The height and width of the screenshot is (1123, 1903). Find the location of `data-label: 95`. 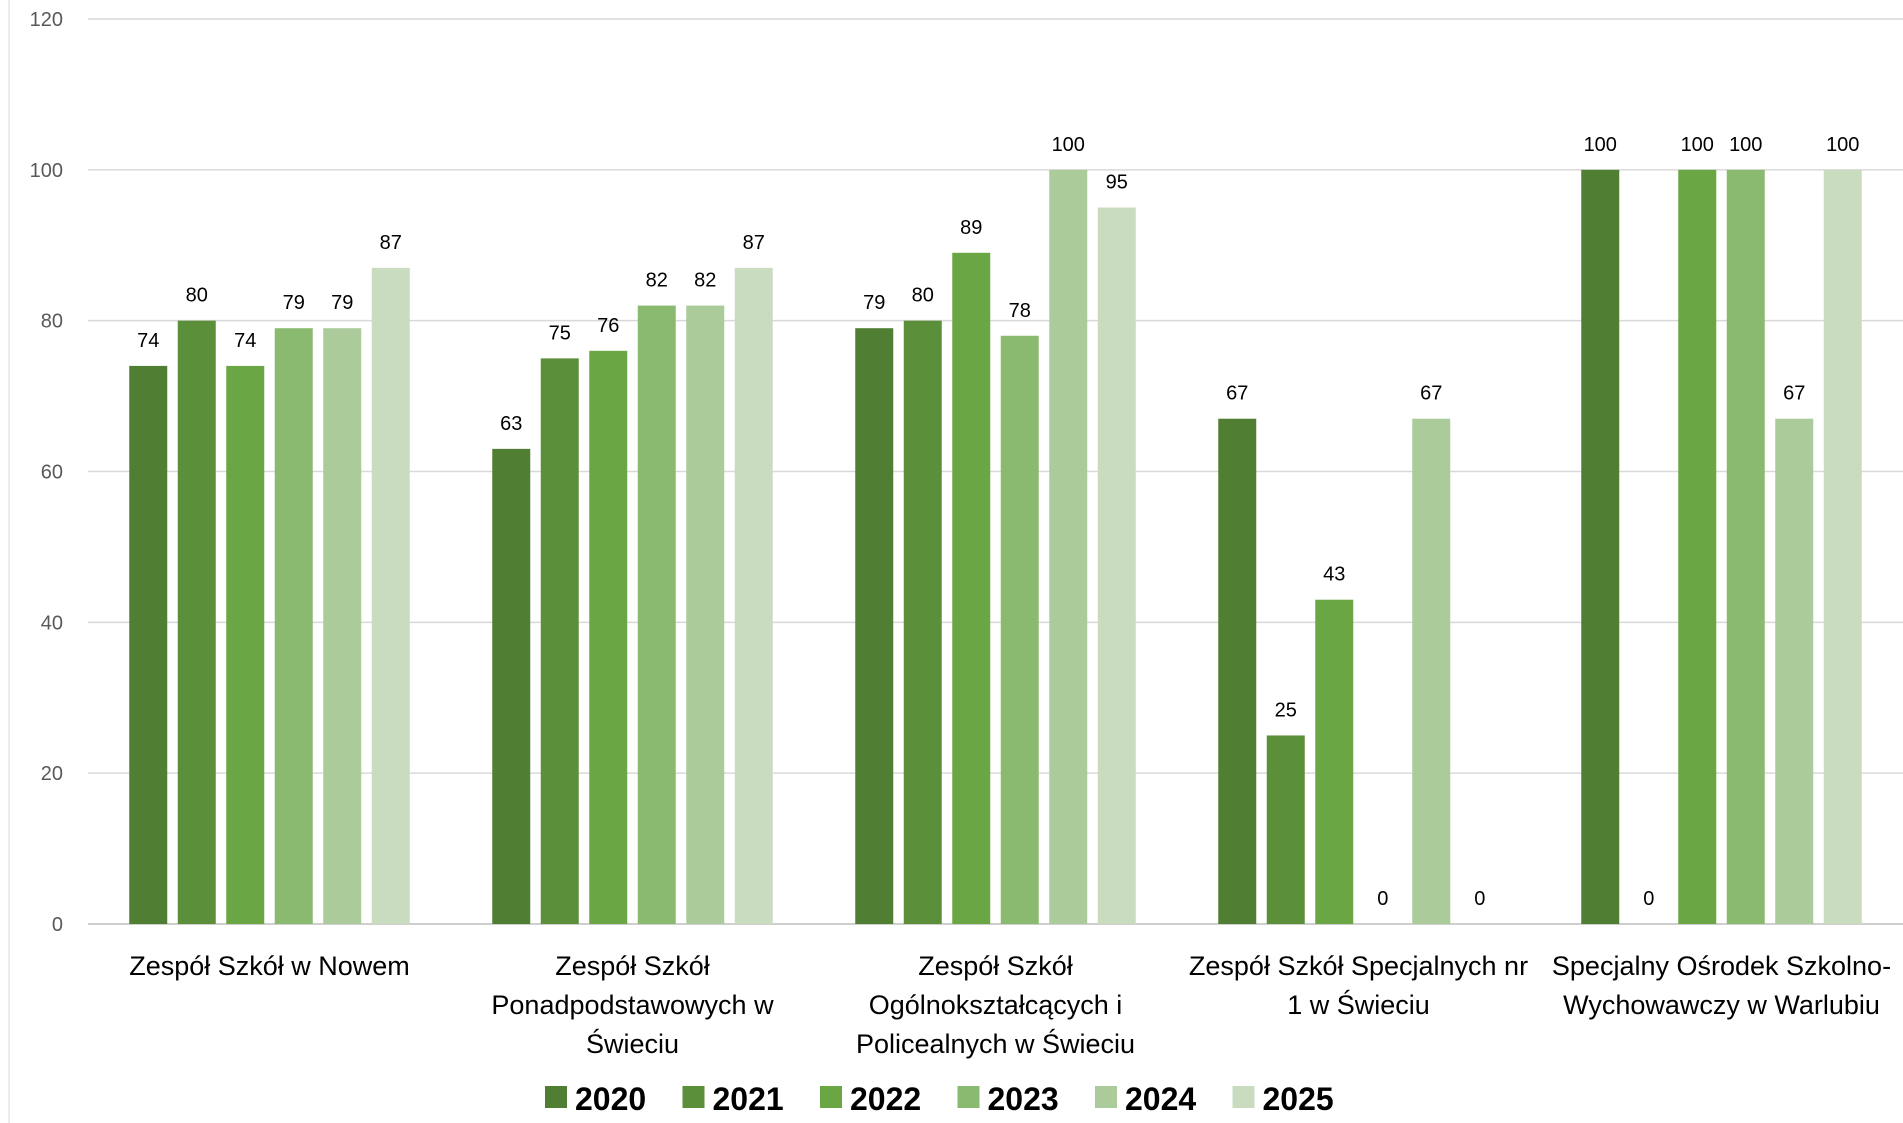

data-label: 95 is located at coordinates (1117, 183).